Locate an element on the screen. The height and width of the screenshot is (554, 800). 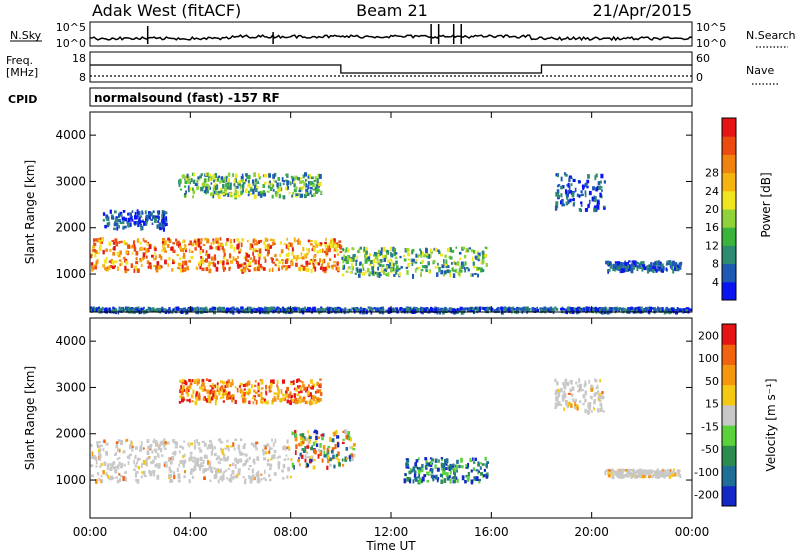
nave-tick-top: 60 is located at coordinates (703, 58).